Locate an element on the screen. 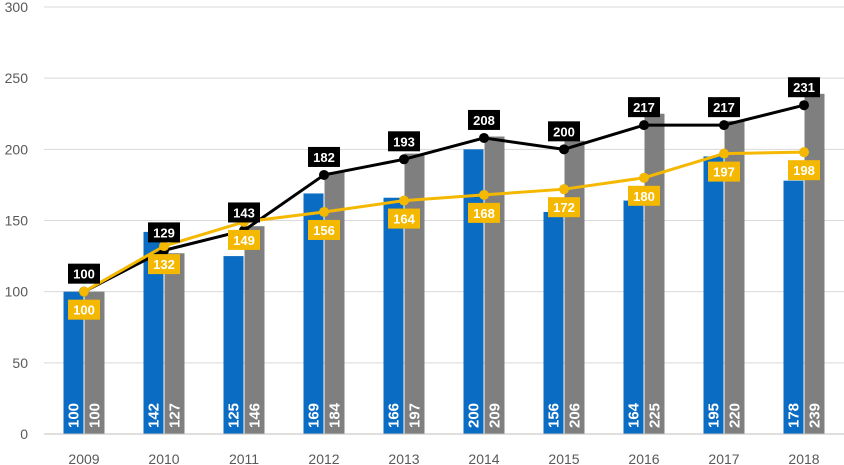  line-value-label: 100 is located at coordinates (84, 310).